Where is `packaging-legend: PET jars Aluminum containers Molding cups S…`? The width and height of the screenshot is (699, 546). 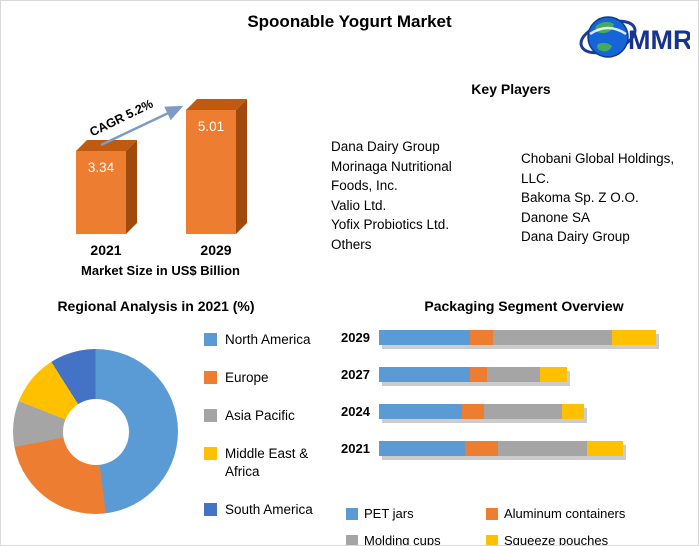
packaging-legend: PET jars Aluminum containers Molding cups S… is located at coordinates (513, 526).